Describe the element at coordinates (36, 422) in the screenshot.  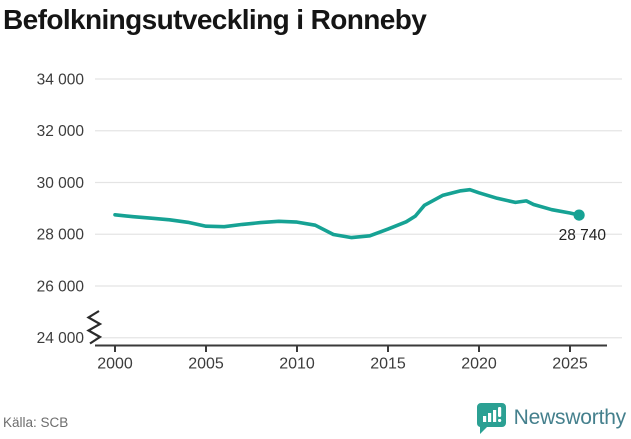
I see `source-label: Källa: SCB` at that location.